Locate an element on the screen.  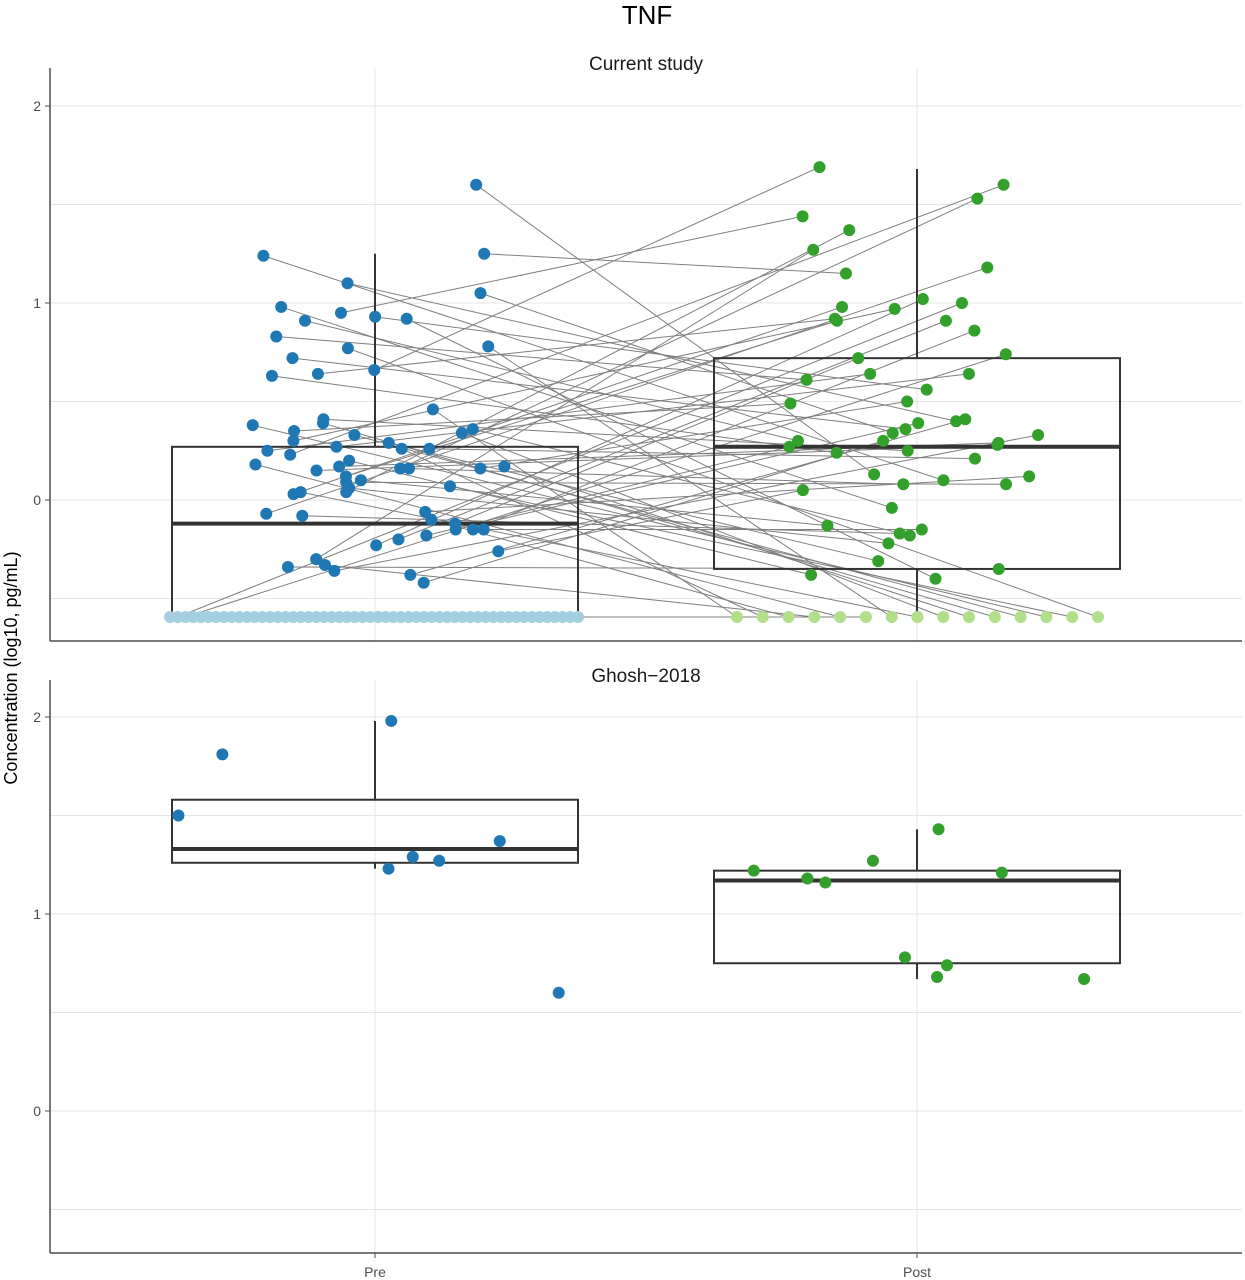
panel-title-ghosh-2018: Ghosh−2018 is located at coordinates (645, 676).